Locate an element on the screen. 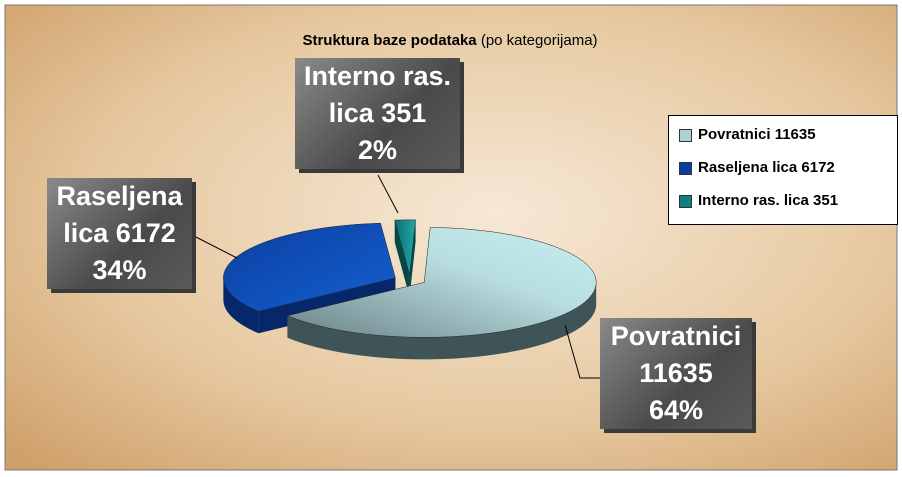 The height and width of the screenshot is (477, 902). data-label: Interno ras. lica 351 2% is located at coordinates (377, 113).